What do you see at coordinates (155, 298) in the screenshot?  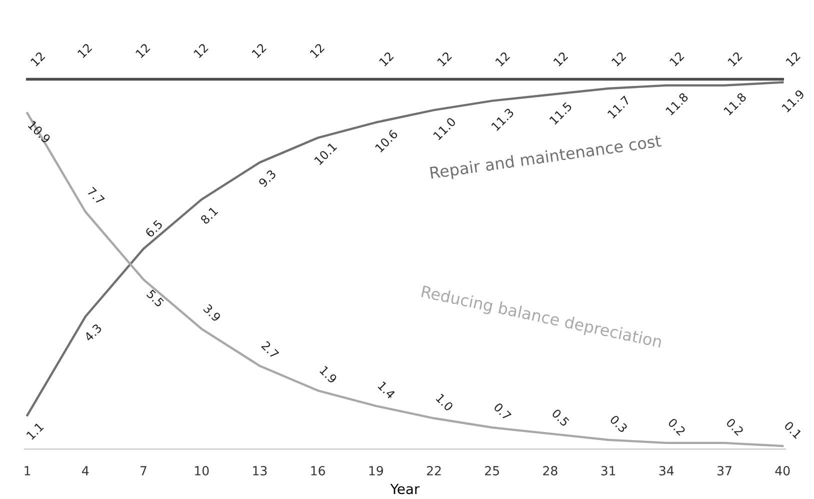 I see `data-label: 5.5` at bounding box center [155, 298].